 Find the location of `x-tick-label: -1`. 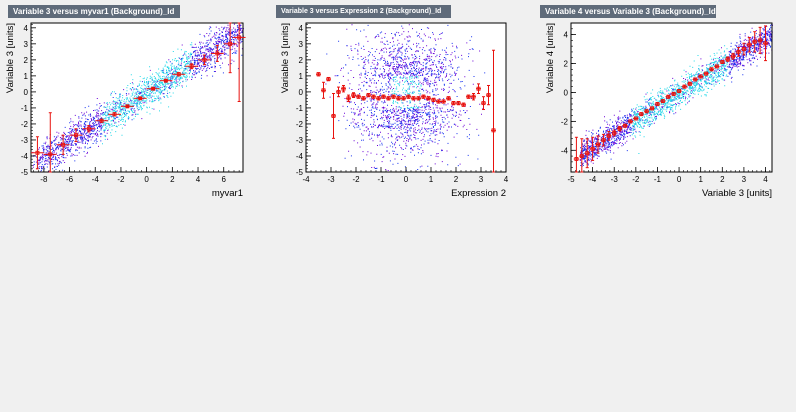

x-tick-label: -1 is located at coordinates (658, 179).